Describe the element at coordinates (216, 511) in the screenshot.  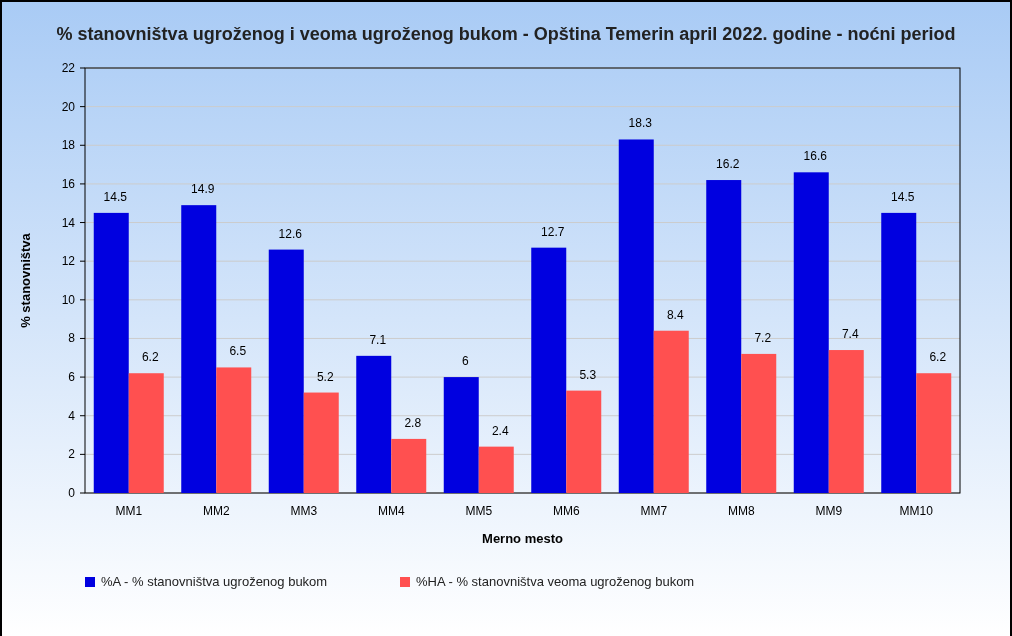
I see `x-tick-label: MM2` at that location.